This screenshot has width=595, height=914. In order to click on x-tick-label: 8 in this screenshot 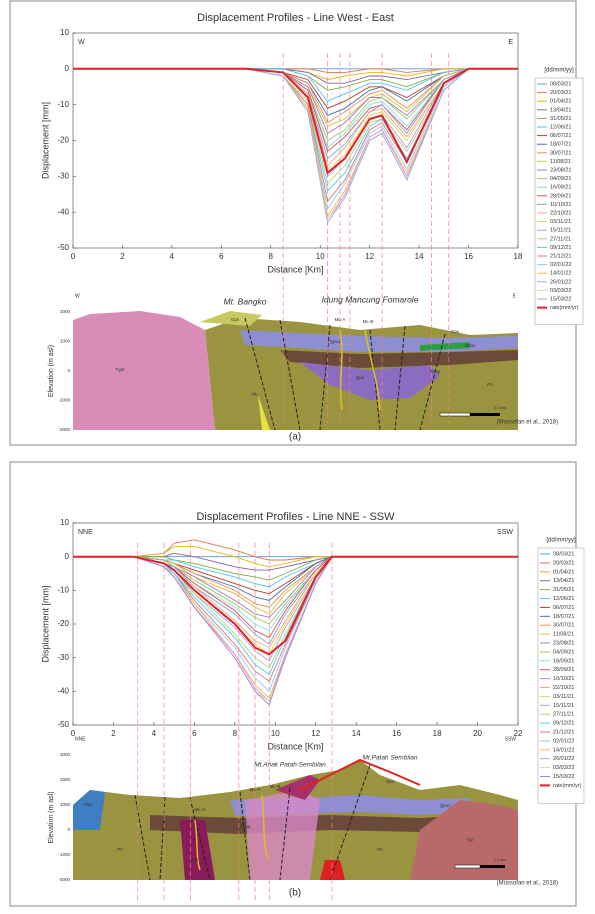, I will do `click(271, 256)`.